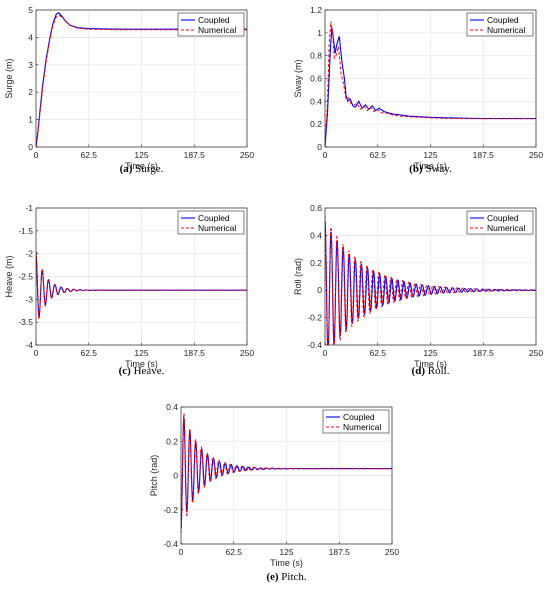  Describe the element at coordinates (316, 56) in the screenshot. I see `y-tick-label: 0.8` at that location.